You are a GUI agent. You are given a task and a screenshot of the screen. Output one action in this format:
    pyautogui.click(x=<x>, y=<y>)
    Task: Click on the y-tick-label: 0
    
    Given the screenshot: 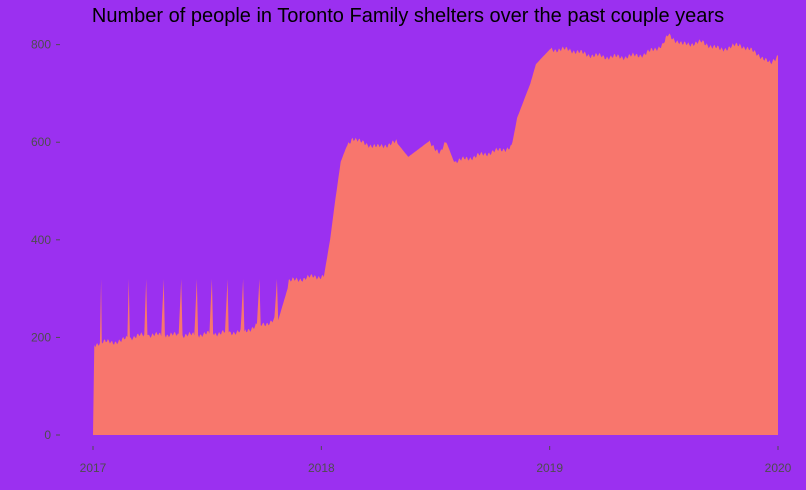 What is the action you would take?
    pyautogui.click(x=47, y=435)
    